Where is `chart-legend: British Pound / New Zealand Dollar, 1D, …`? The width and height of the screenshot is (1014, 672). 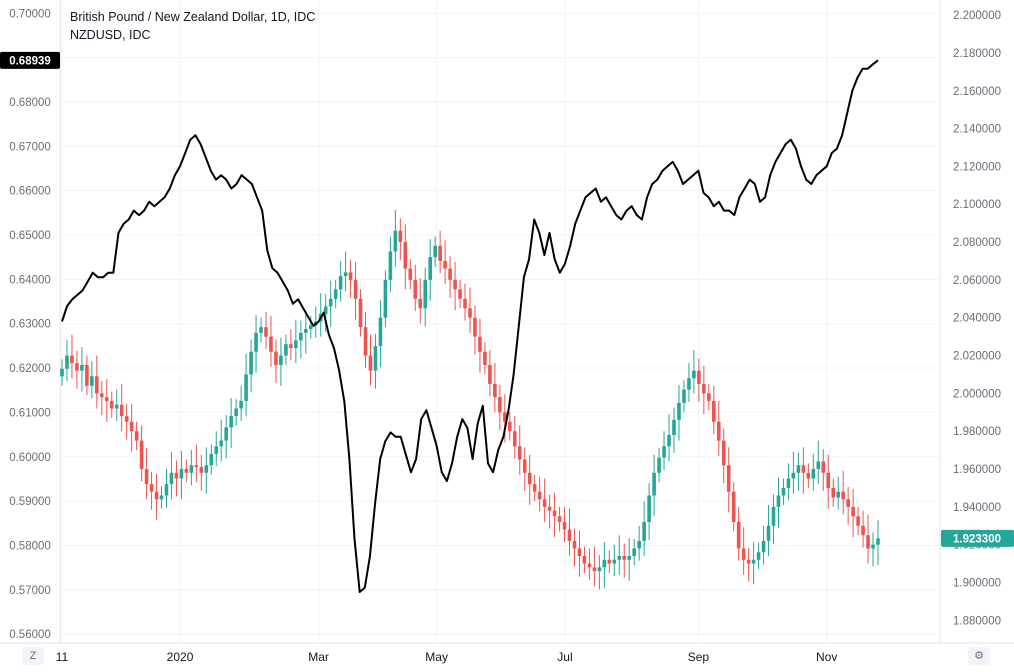 chart-legend: British Pound / New Zealand Dollar, 1D, … is located at coordinates (192, 26).